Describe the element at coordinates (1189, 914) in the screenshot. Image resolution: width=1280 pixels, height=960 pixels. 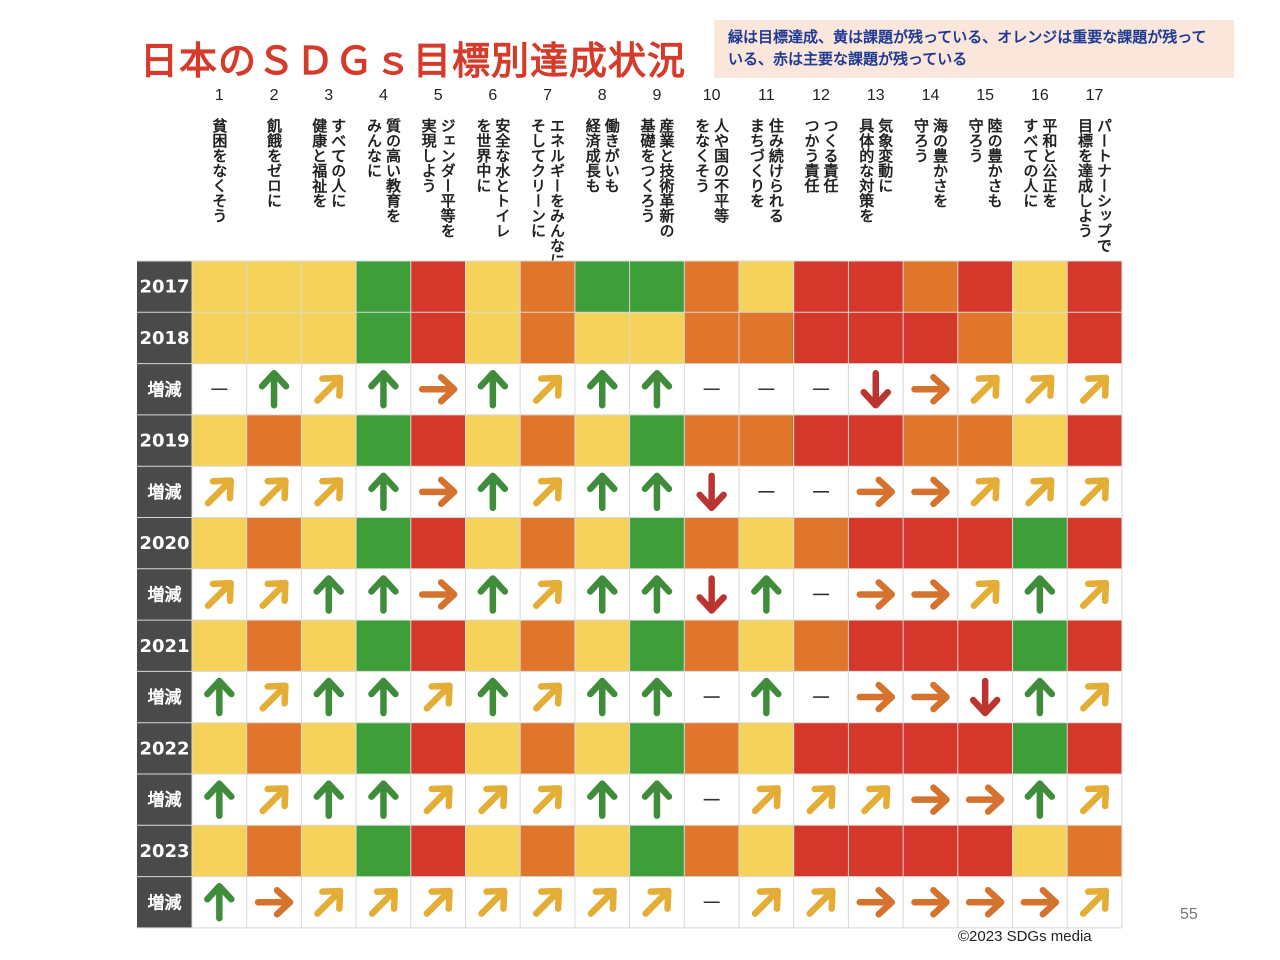
I see `page-number: 55` at that location.